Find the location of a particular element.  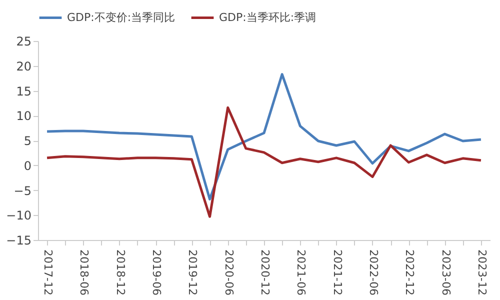

x-tick-label: 2018-06 is located at coordinates (84, 273).